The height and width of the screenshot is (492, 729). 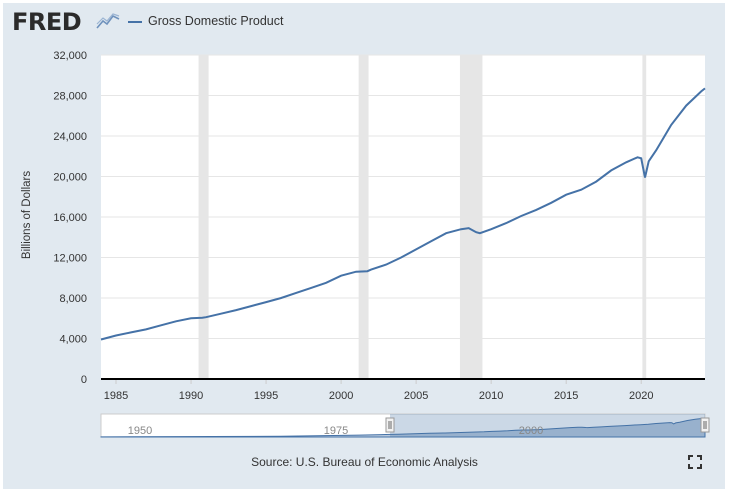 I want to click on legend-label: Gross Domestic Product, so click(x=216, y=21).